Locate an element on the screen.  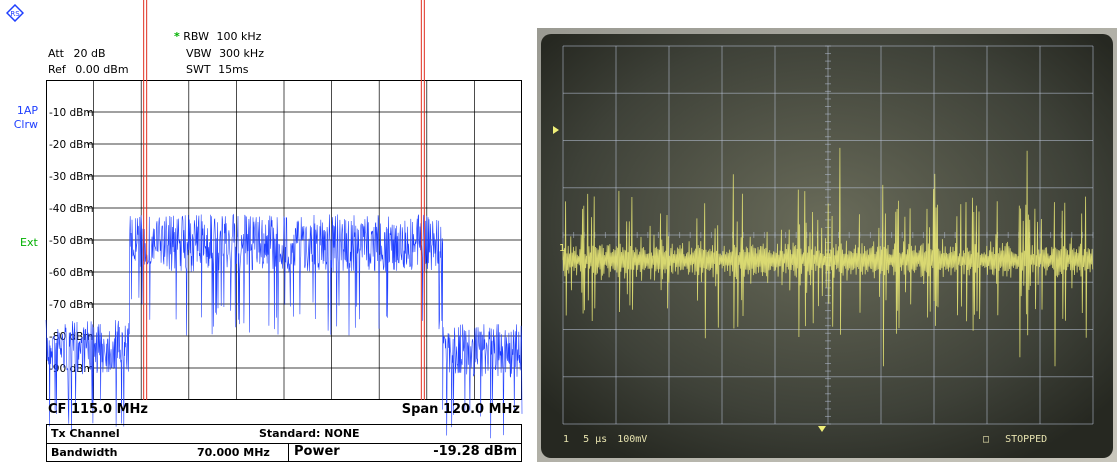
att-readout: Att 20 dB is located at coordinates (77, 54).